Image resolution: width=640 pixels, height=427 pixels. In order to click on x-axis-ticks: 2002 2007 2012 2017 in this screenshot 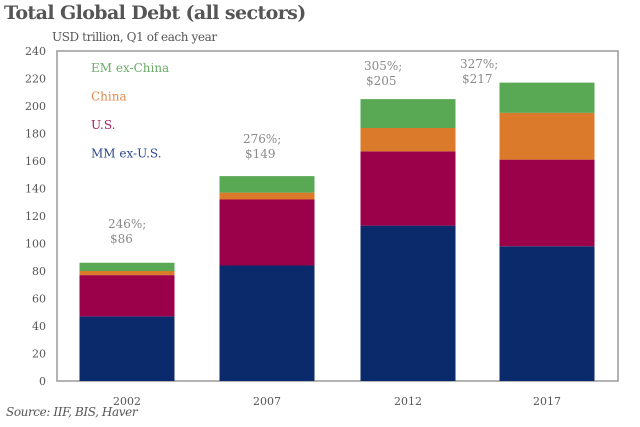, I will do `click(337, 401)`.